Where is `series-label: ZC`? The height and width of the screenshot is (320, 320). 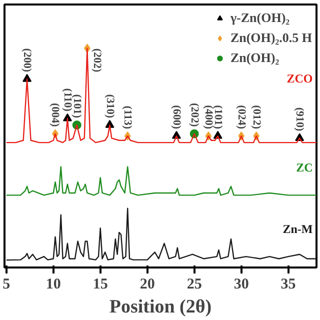 series-label: ZC is located at coordinates (304, 167).